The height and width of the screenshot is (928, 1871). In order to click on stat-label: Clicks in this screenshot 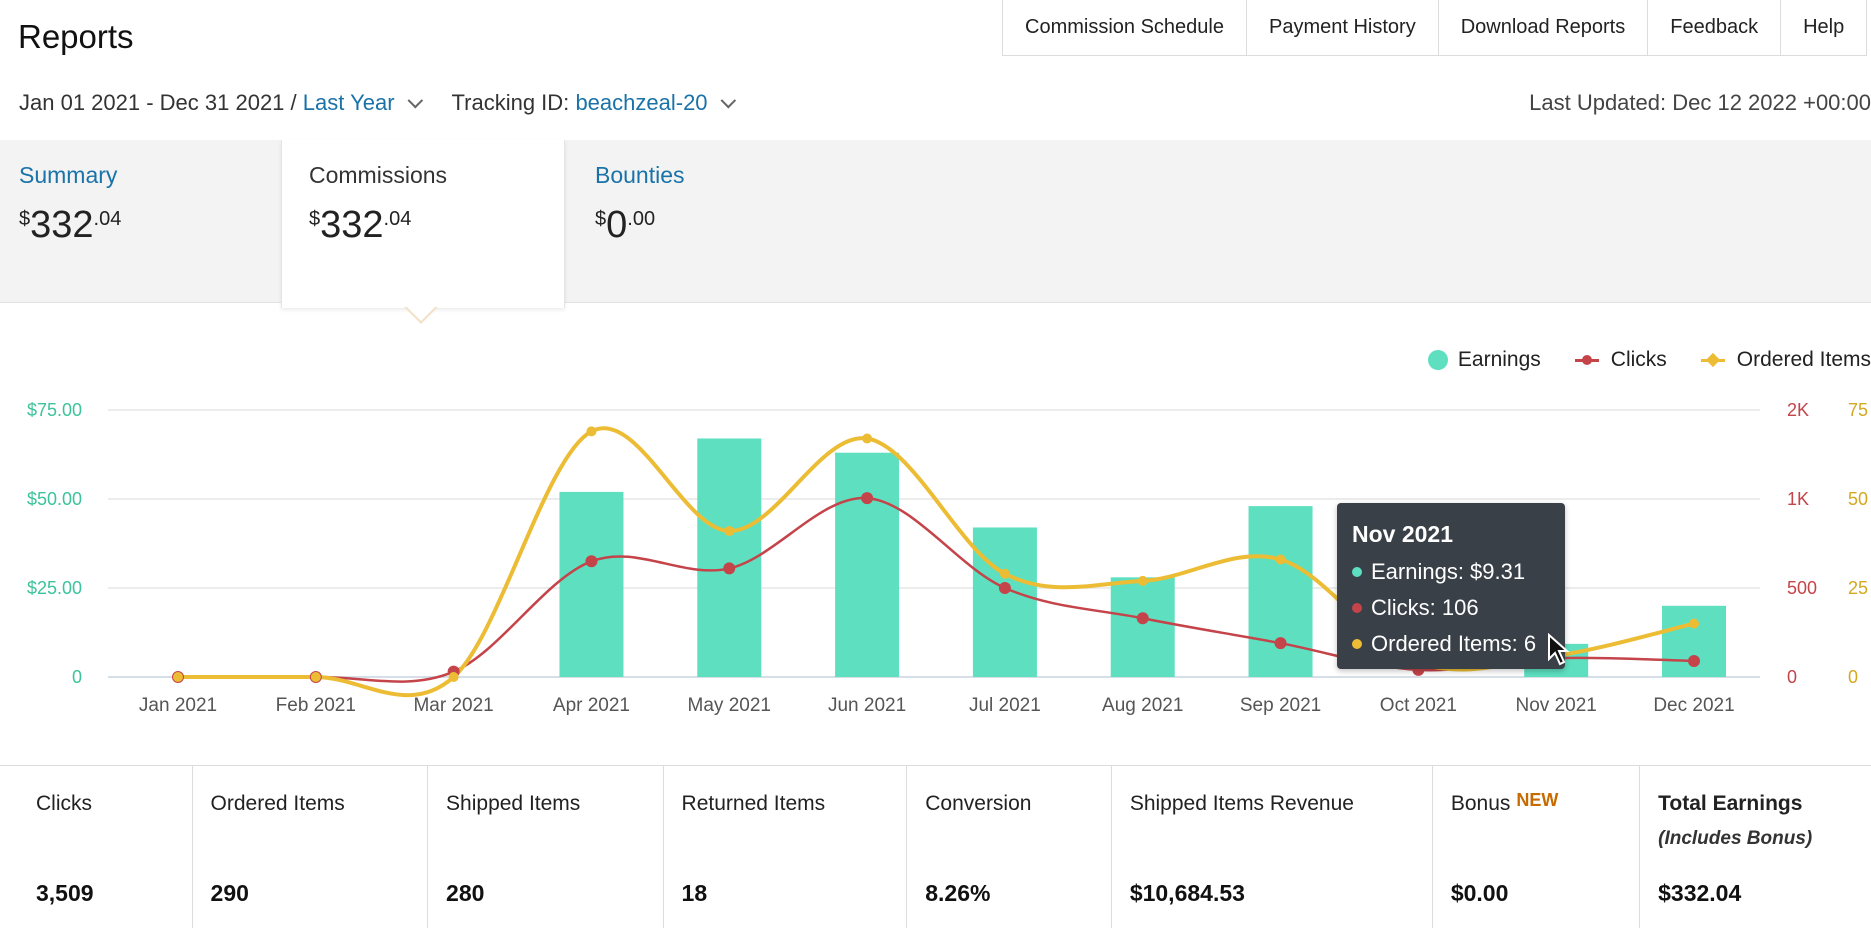, I will do `click(64, 803)`.